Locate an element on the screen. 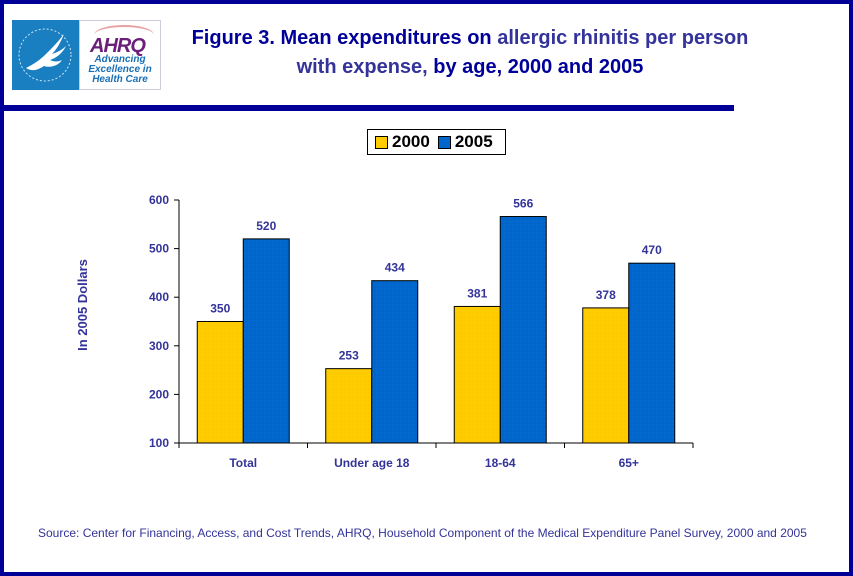 The height and width of the screenshot is (576, 853). data-label: 253 is located at coordinates (349, 356).